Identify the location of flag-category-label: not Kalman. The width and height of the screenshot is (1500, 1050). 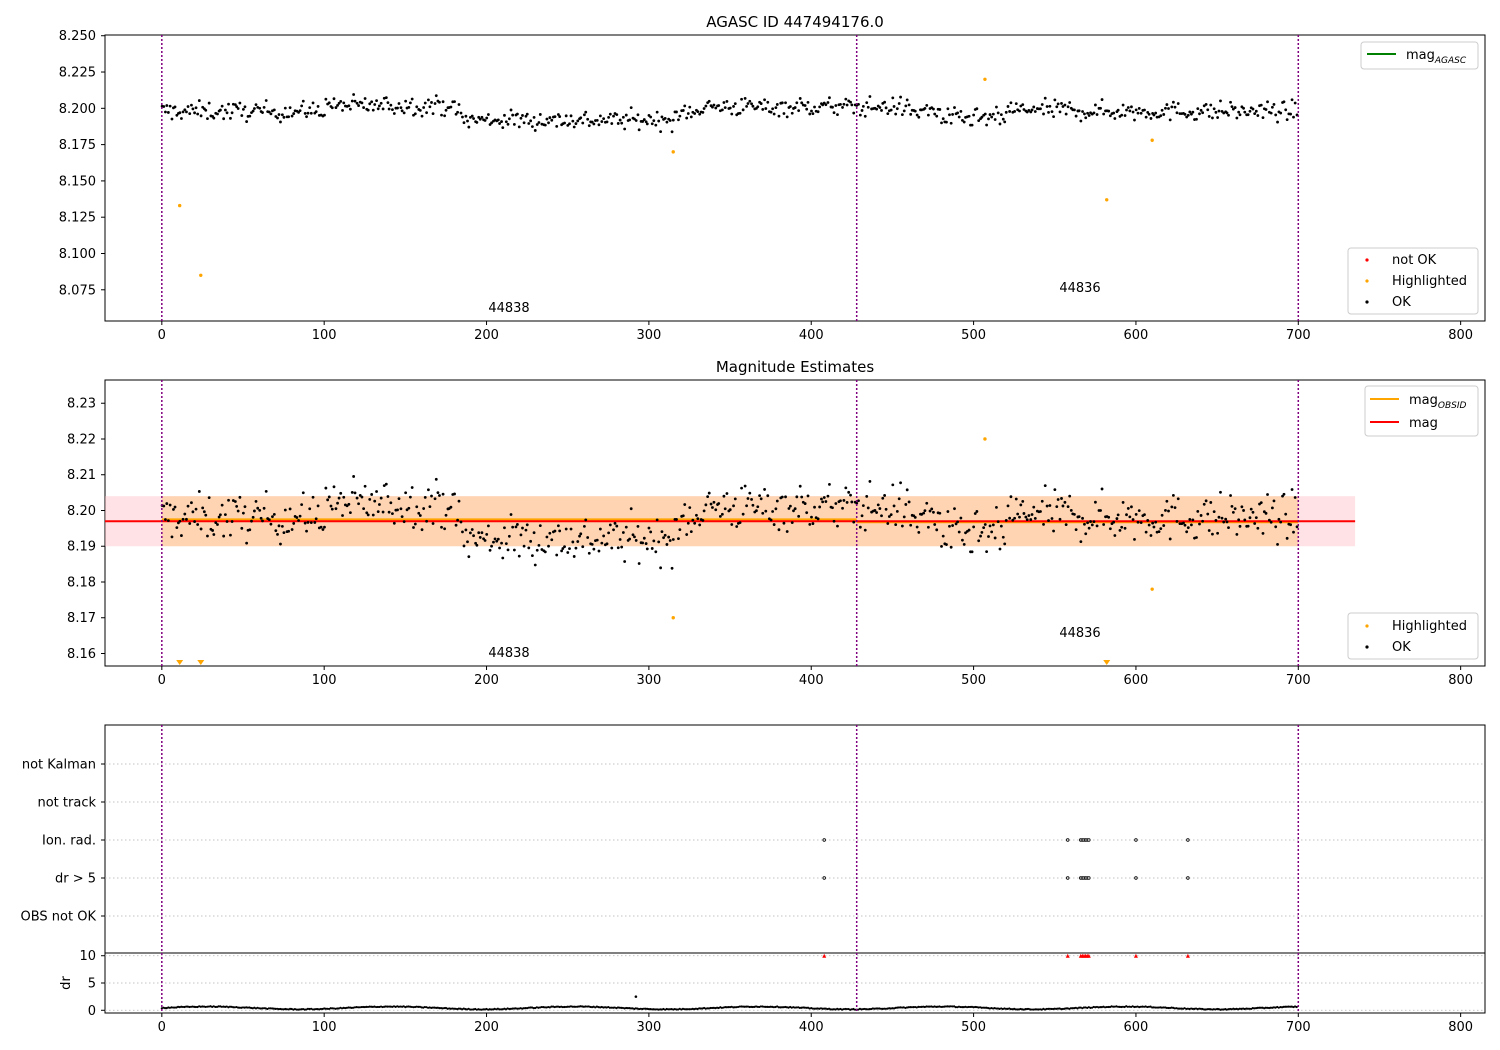
(59, 765).